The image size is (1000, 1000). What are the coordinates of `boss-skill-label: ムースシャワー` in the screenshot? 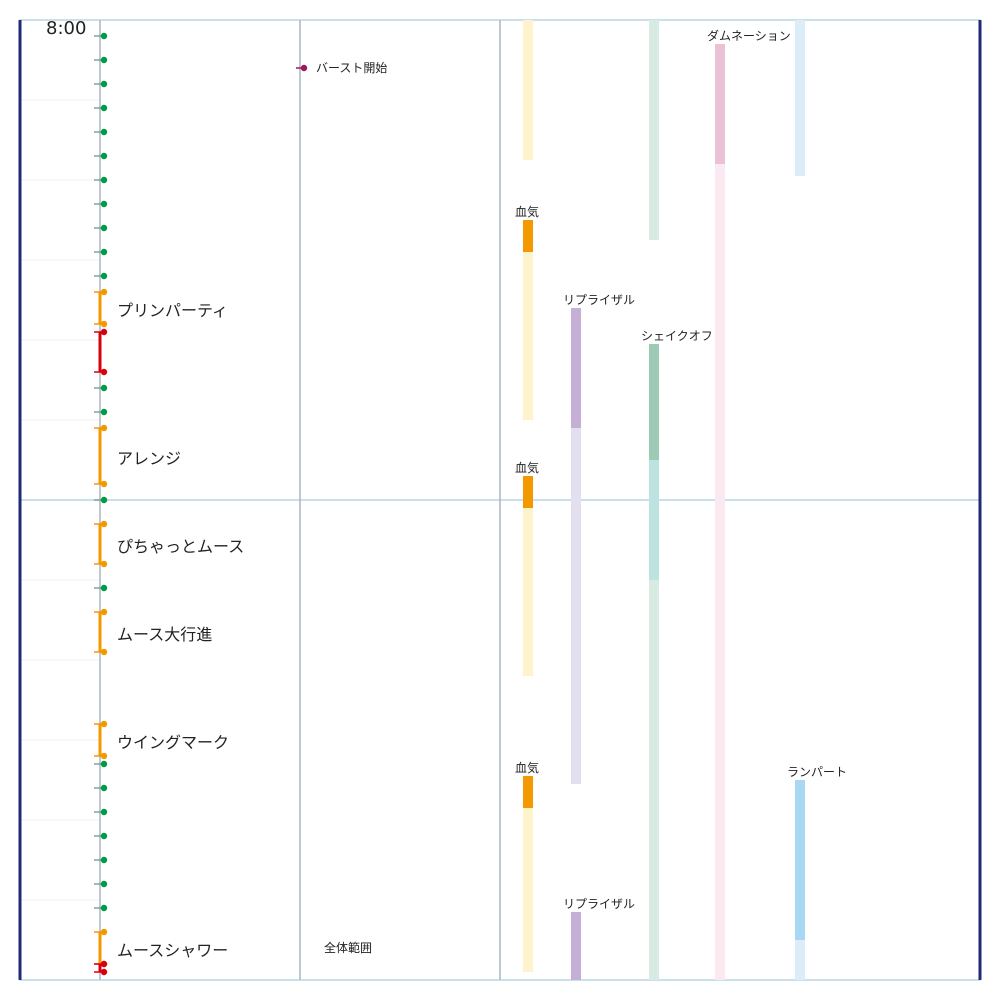 It's located at (173, 950).